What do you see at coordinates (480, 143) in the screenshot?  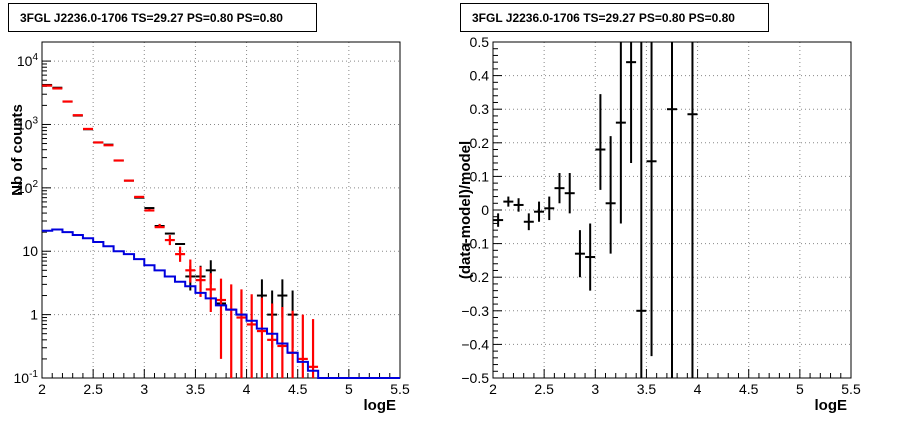 I see `y-tick-label: 0.2` at bounding box center [480, 143].